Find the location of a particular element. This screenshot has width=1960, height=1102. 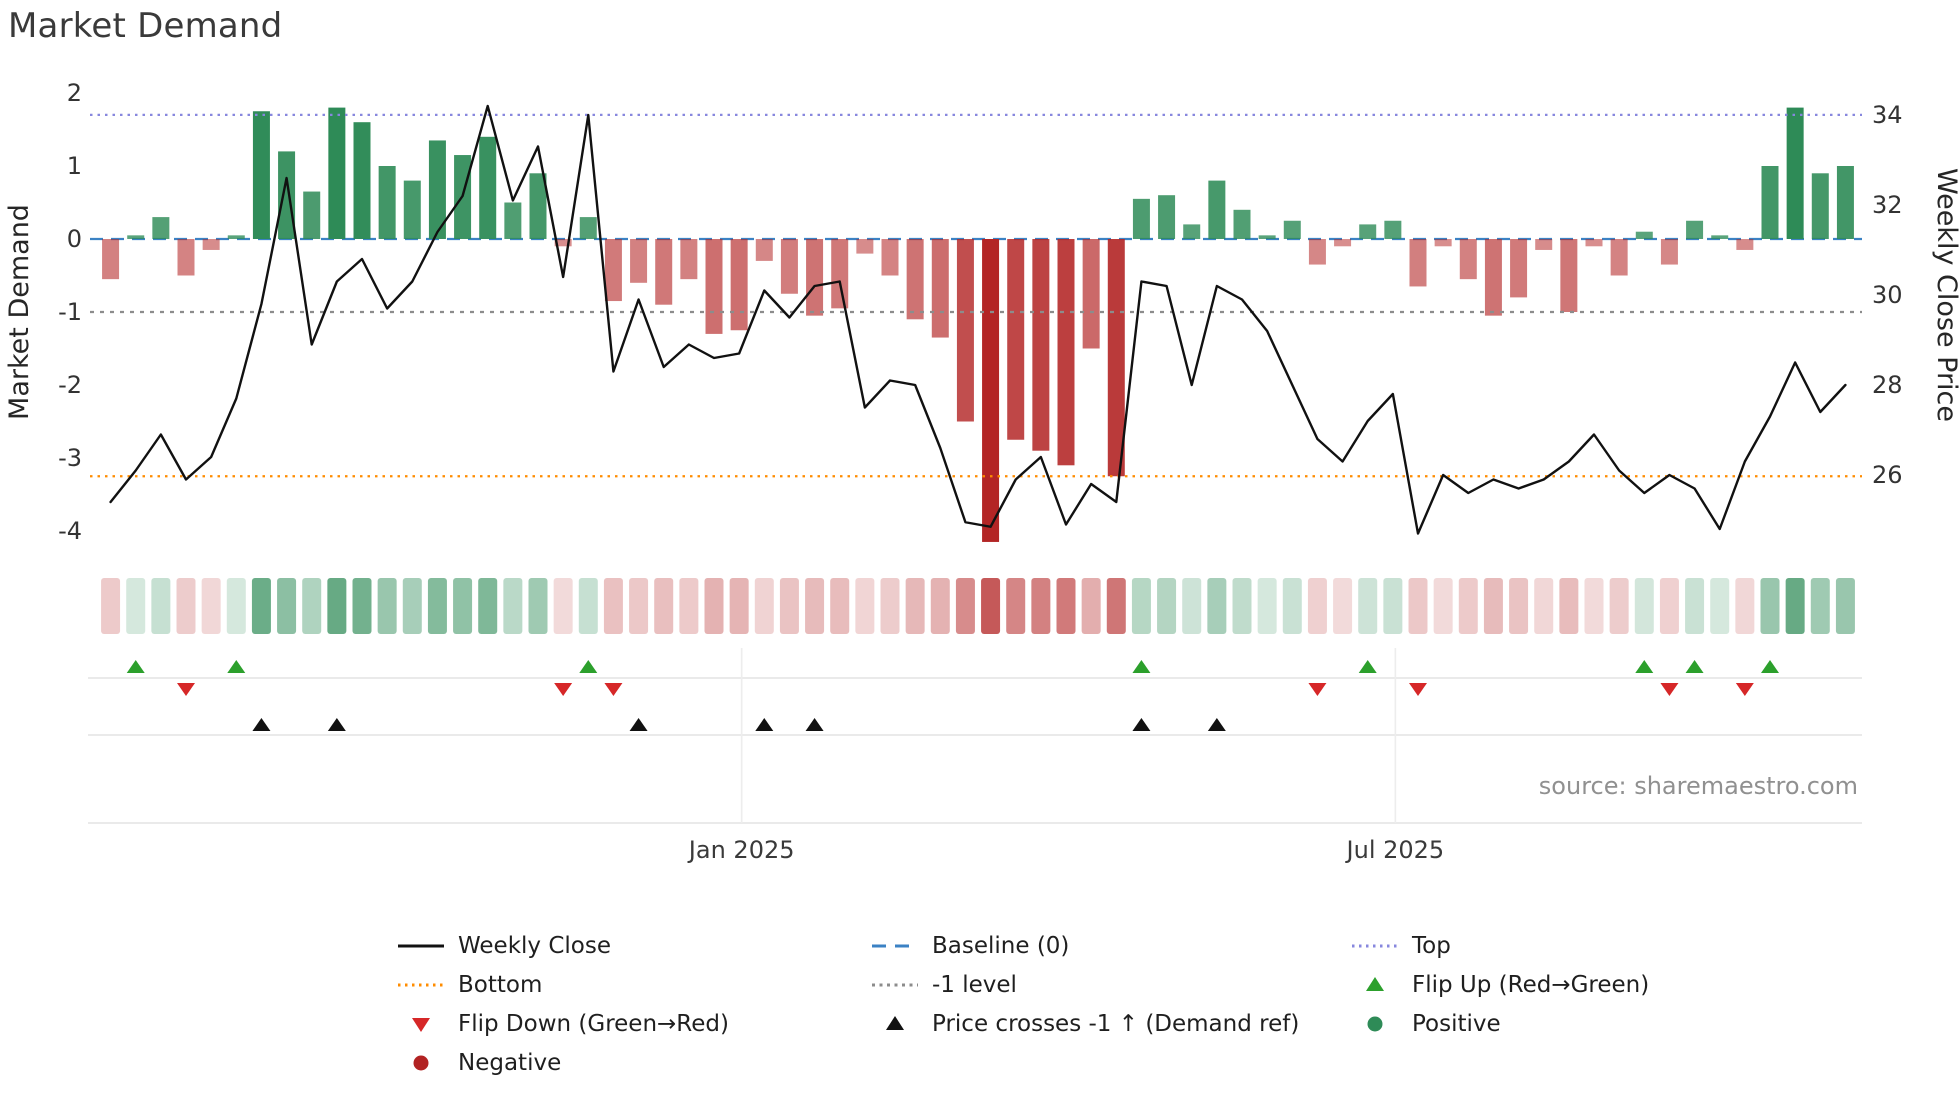

right-axis-tick: 34 is located at coordinates (1887, 115).